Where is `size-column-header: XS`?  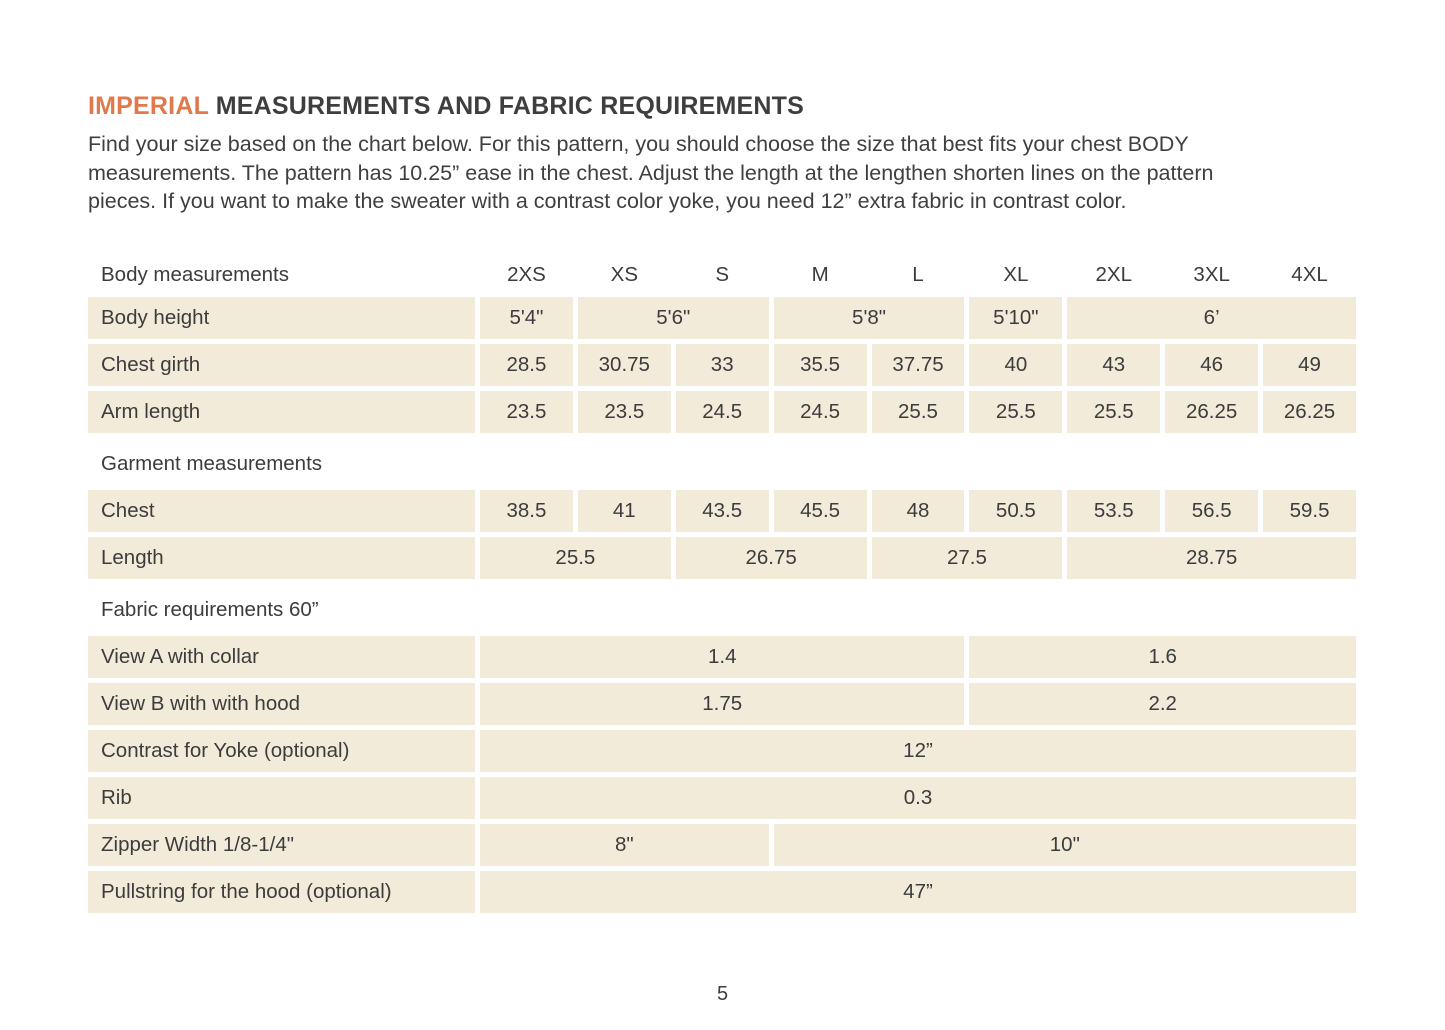 size-column-header: XS is located at coordinates (624, 274).